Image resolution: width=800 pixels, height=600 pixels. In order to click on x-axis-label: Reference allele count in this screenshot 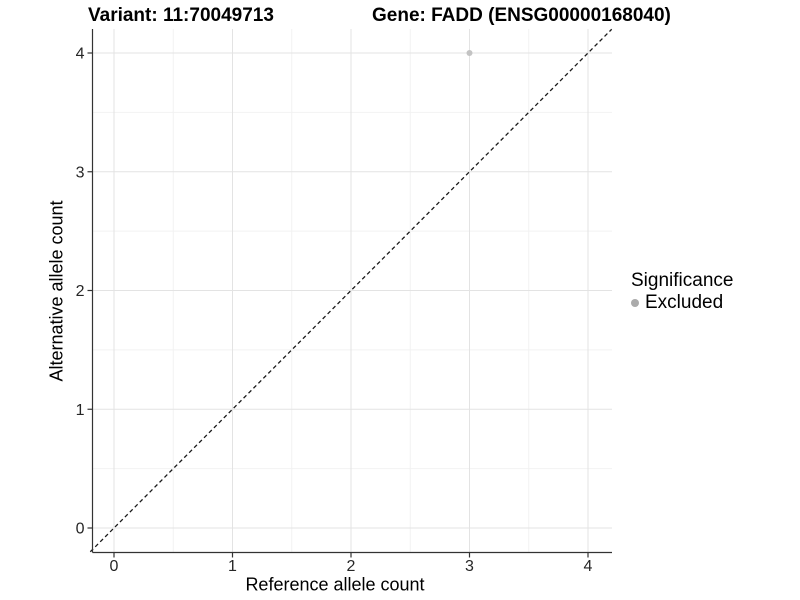, I will do `click(335, 584)`.